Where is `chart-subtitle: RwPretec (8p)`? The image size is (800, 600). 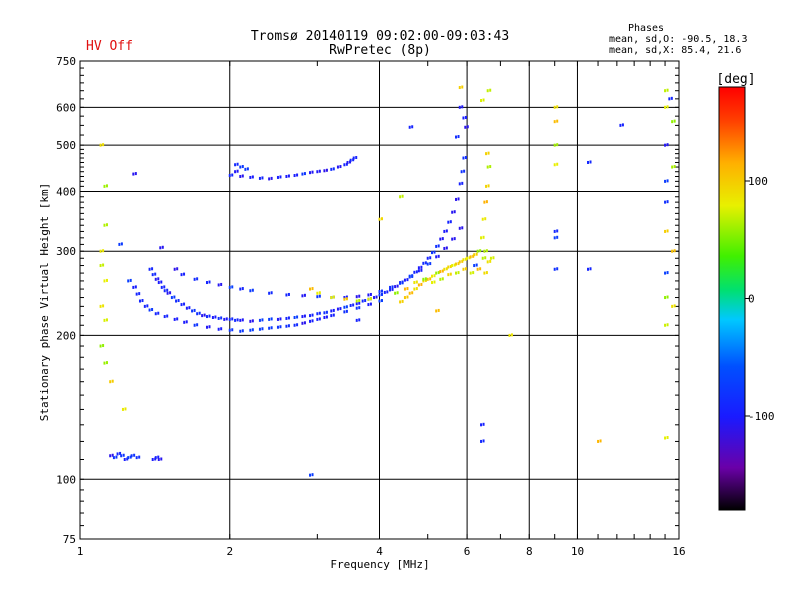
chart-subtitle: RwPretec (8p) is located at coordinates (380, 50).